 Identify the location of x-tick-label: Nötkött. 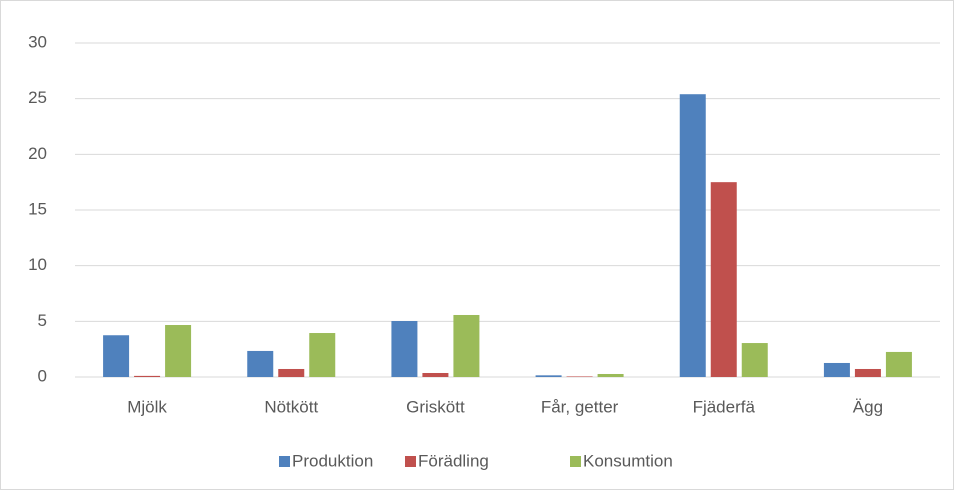
(291, 406).